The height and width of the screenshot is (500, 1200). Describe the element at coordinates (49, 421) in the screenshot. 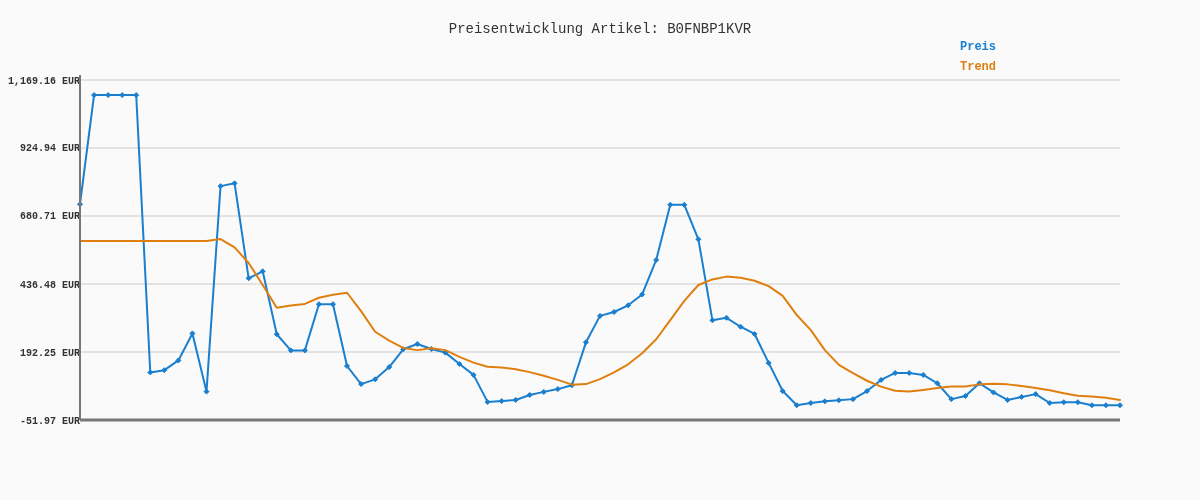

I see `y-tick-label: -51.97 EUR` at that location.